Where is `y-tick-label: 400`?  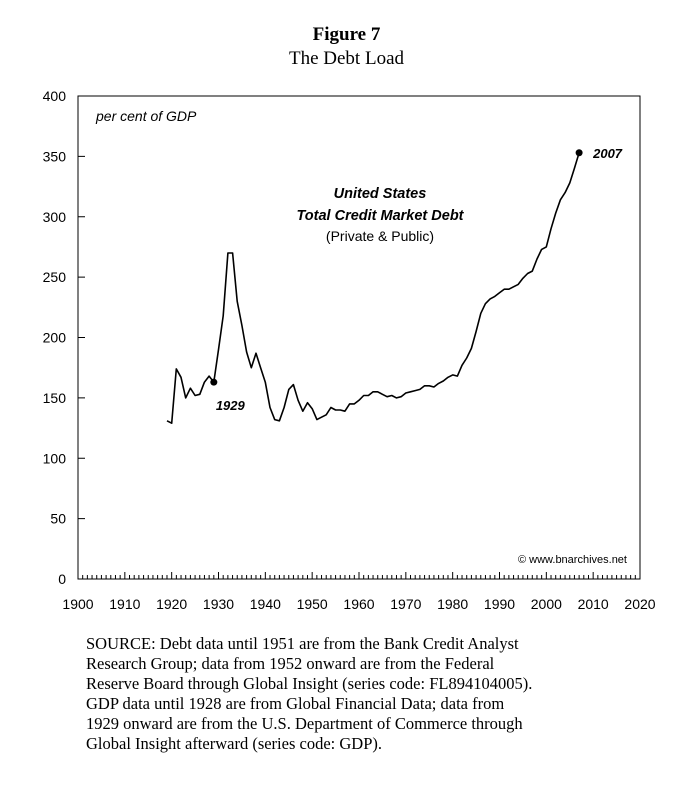 y-tick-label: 400 is located at coordinates (55, 96).